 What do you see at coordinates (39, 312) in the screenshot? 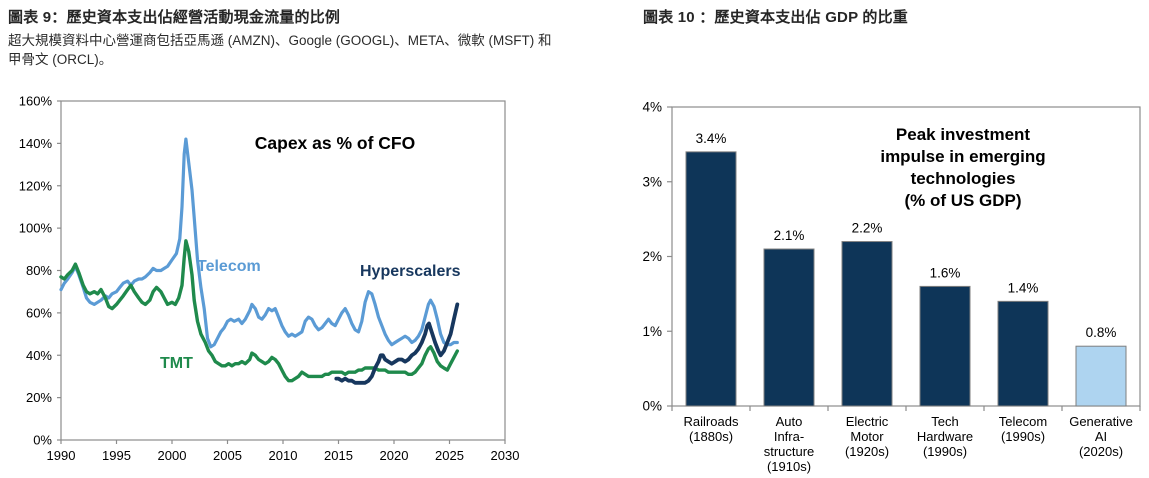
I see `y-tick-label: 60%` at bounding box center [39, 312].